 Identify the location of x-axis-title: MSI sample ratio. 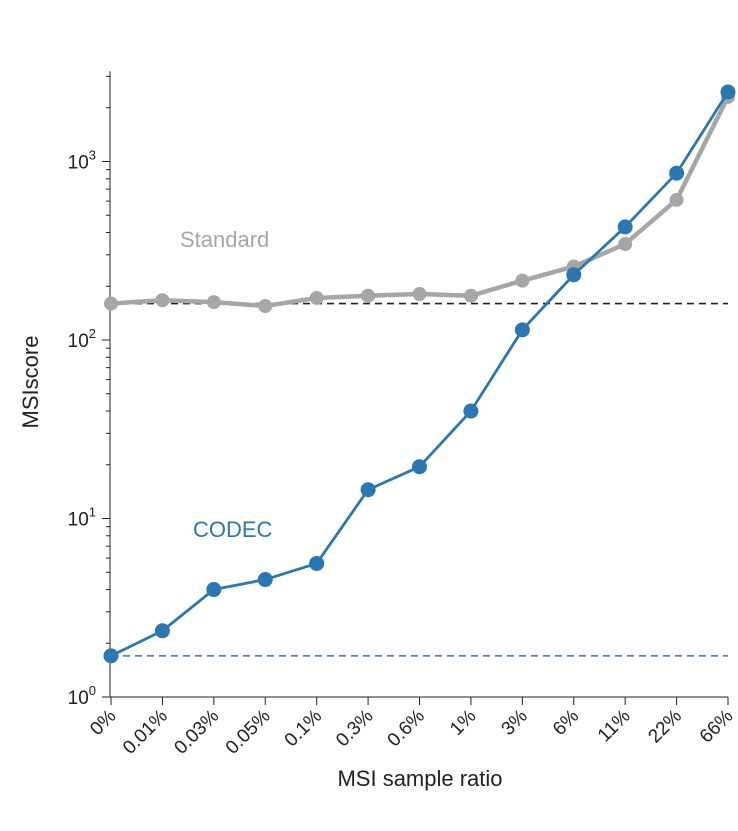
(419, 778).